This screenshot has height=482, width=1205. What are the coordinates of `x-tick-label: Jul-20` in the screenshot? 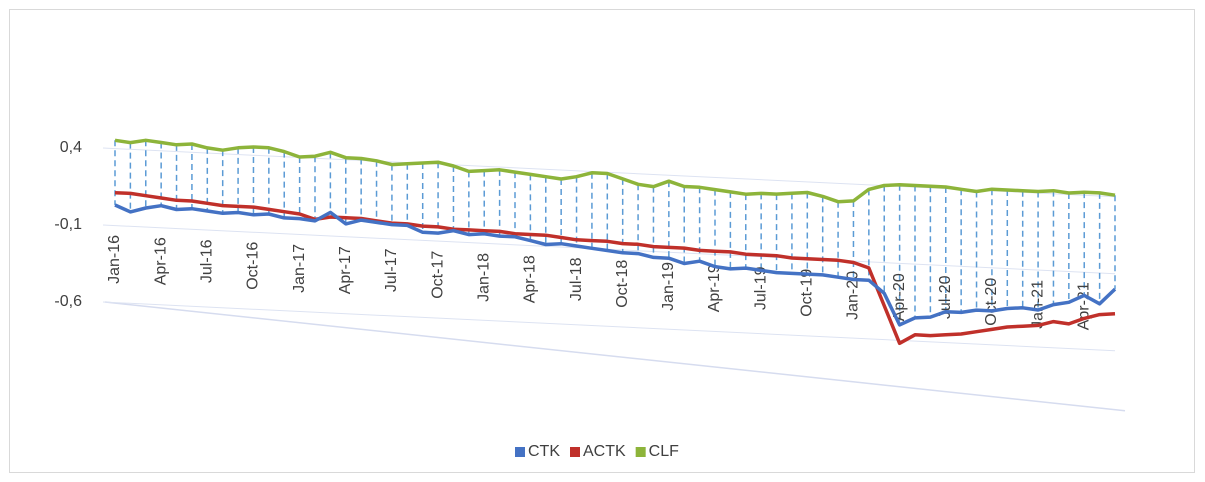 It's located at (945, 297).